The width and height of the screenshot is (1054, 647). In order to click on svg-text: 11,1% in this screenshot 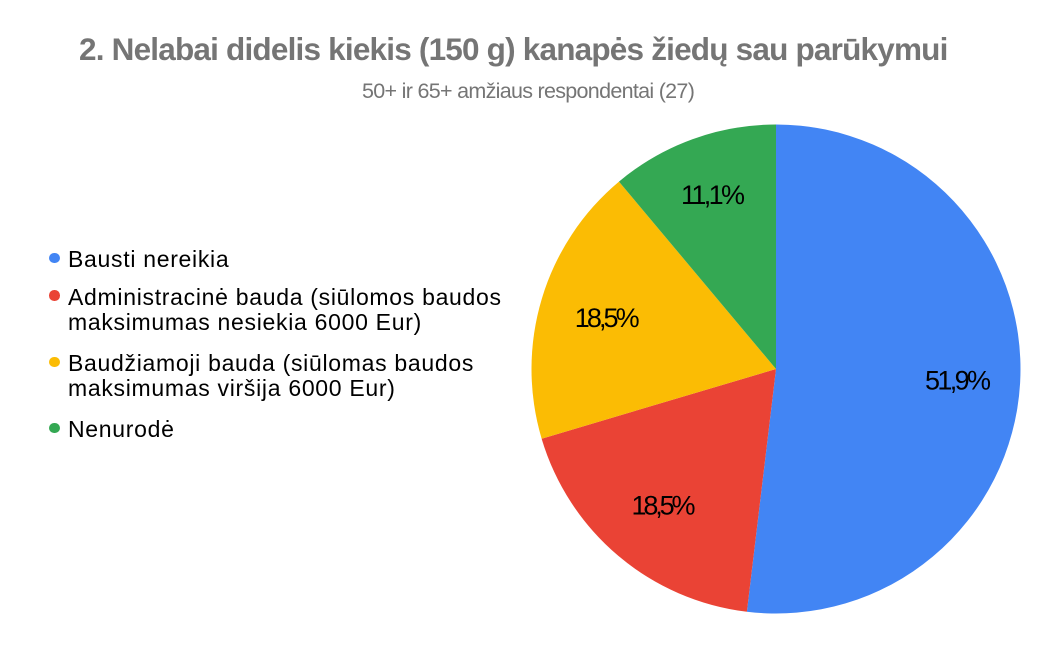, I will do `click(713, 195)`.